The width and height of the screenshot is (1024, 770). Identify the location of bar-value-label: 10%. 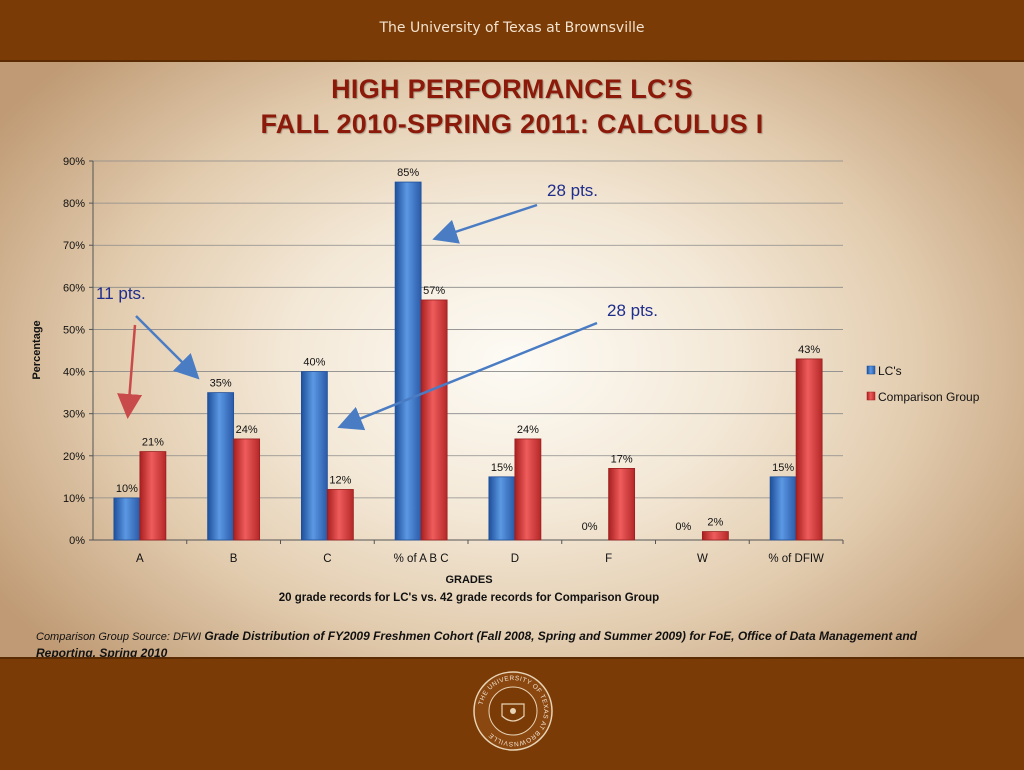
(127, 489).